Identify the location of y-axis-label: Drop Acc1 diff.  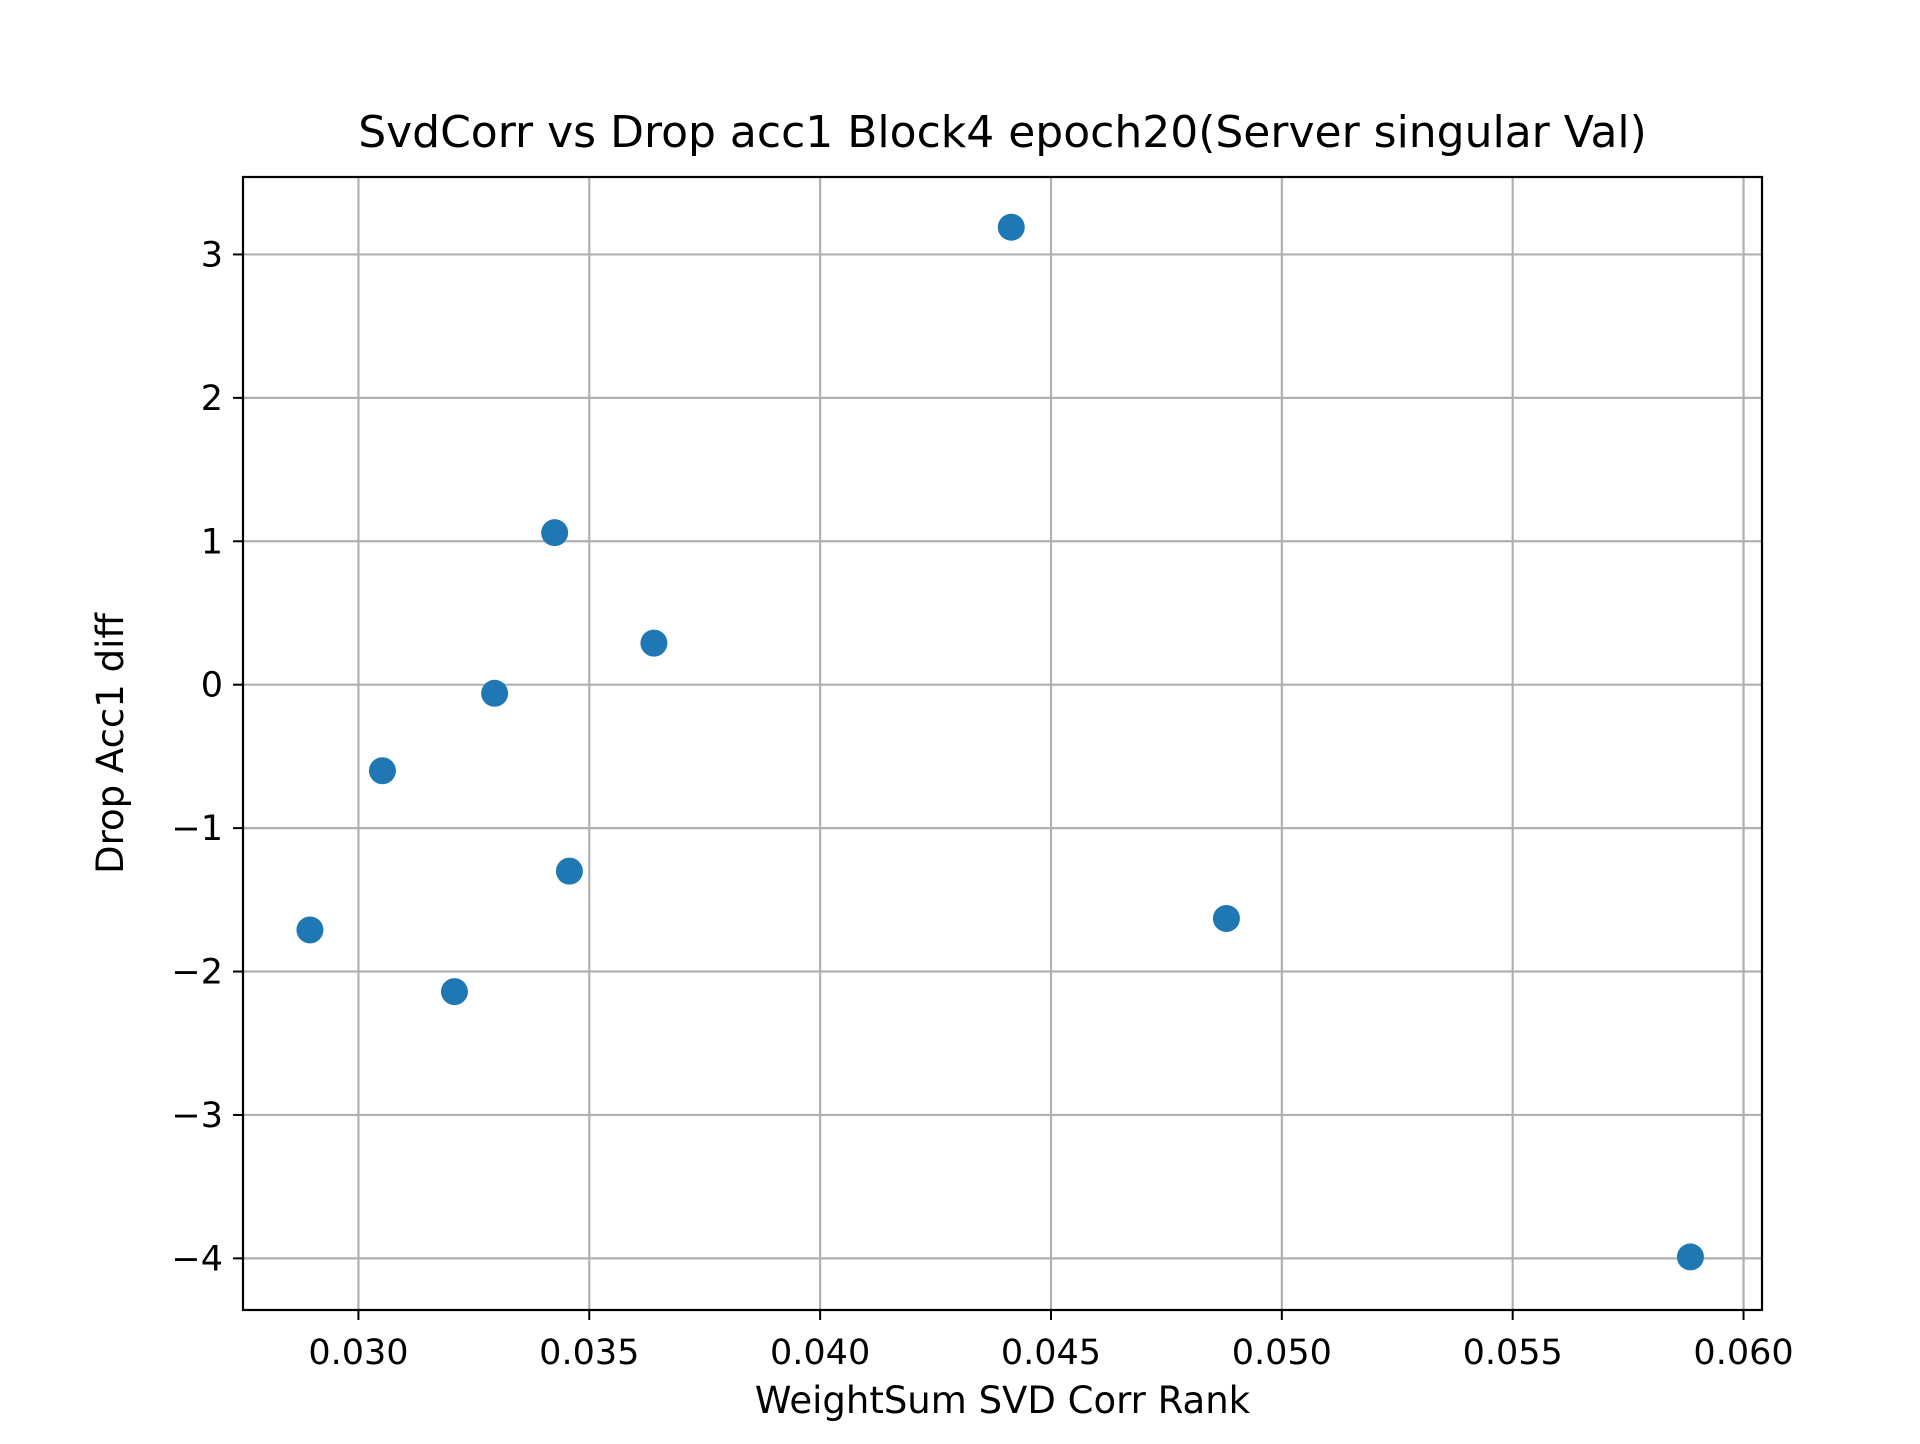
(110, 743).